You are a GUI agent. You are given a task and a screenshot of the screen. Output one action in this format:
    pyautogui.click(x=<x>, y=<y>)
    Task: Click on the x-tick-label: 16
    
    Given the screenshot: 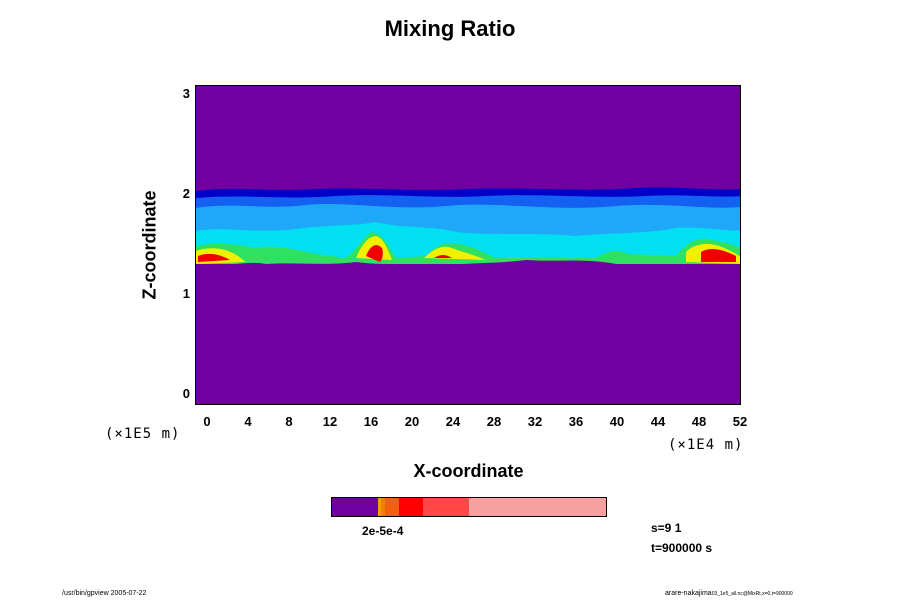 What is the action you would take?
    pyautogui.click(x=371, y=421)
    